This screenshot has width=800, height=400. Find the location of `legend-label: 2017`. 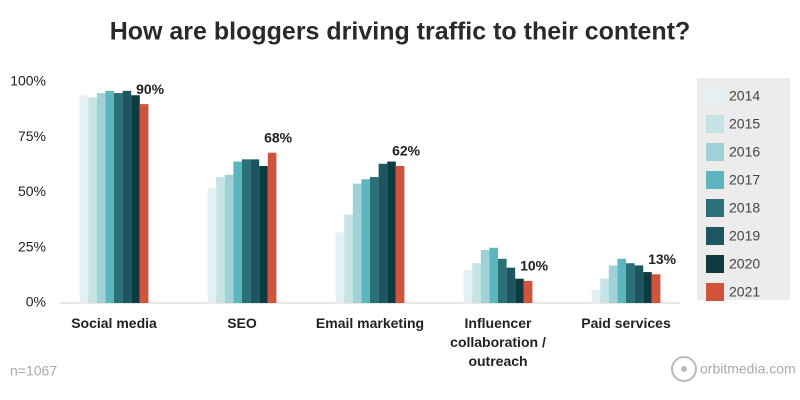

legend-label: 2017 is located at coordinates (744, 180).